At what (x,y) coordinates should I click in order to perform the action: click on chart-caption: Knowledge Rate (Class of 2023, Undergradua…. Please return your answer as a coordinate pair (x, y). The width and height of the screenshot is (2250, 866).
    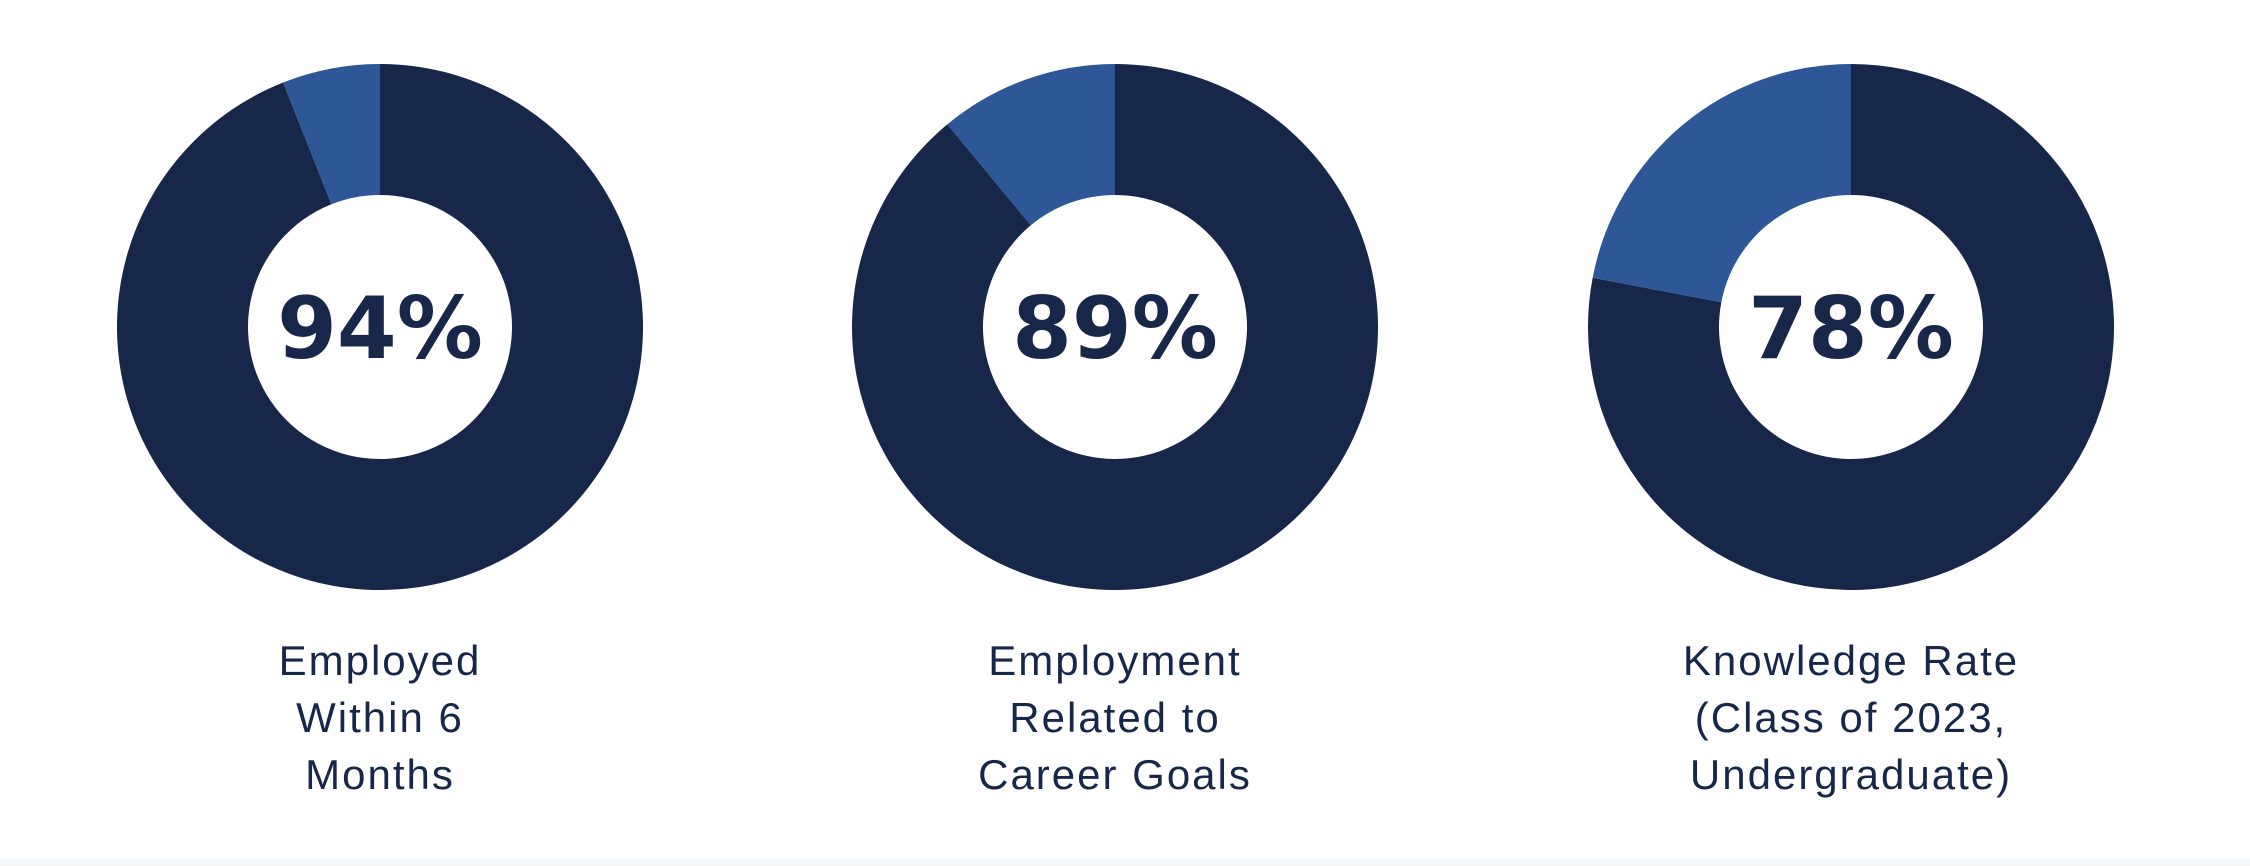
    Looking at the image, I should click on (1851, 717).